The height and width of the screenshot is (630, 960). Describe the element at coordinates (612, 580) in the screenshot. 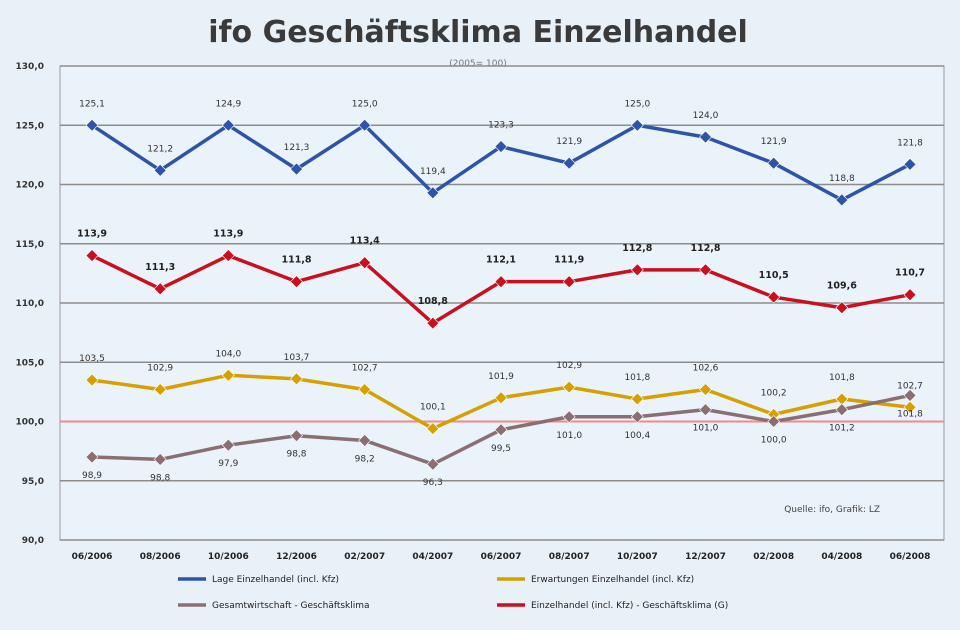

I see `legend-entry: Erwartungen Einzelhandel (incl. Kfz)` at that location.